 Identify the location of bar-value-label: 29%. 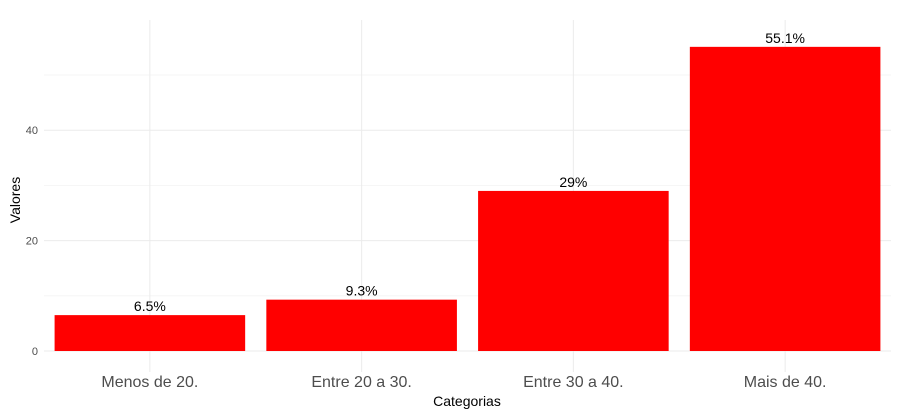
(573, 182).